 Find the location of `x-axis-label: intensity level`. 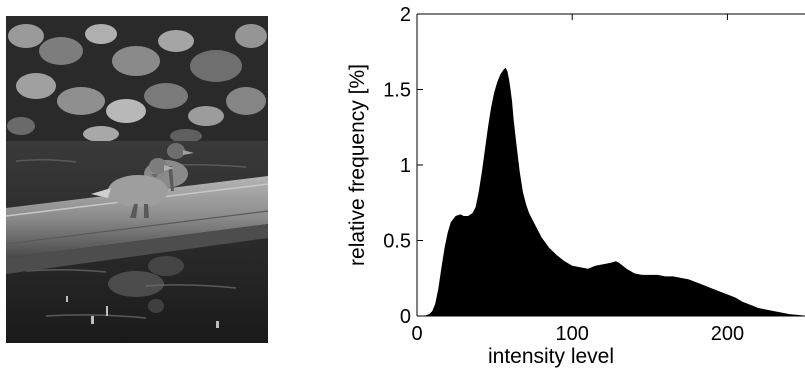

x-axis-label: intensity level is located at coordinates (551, 356).